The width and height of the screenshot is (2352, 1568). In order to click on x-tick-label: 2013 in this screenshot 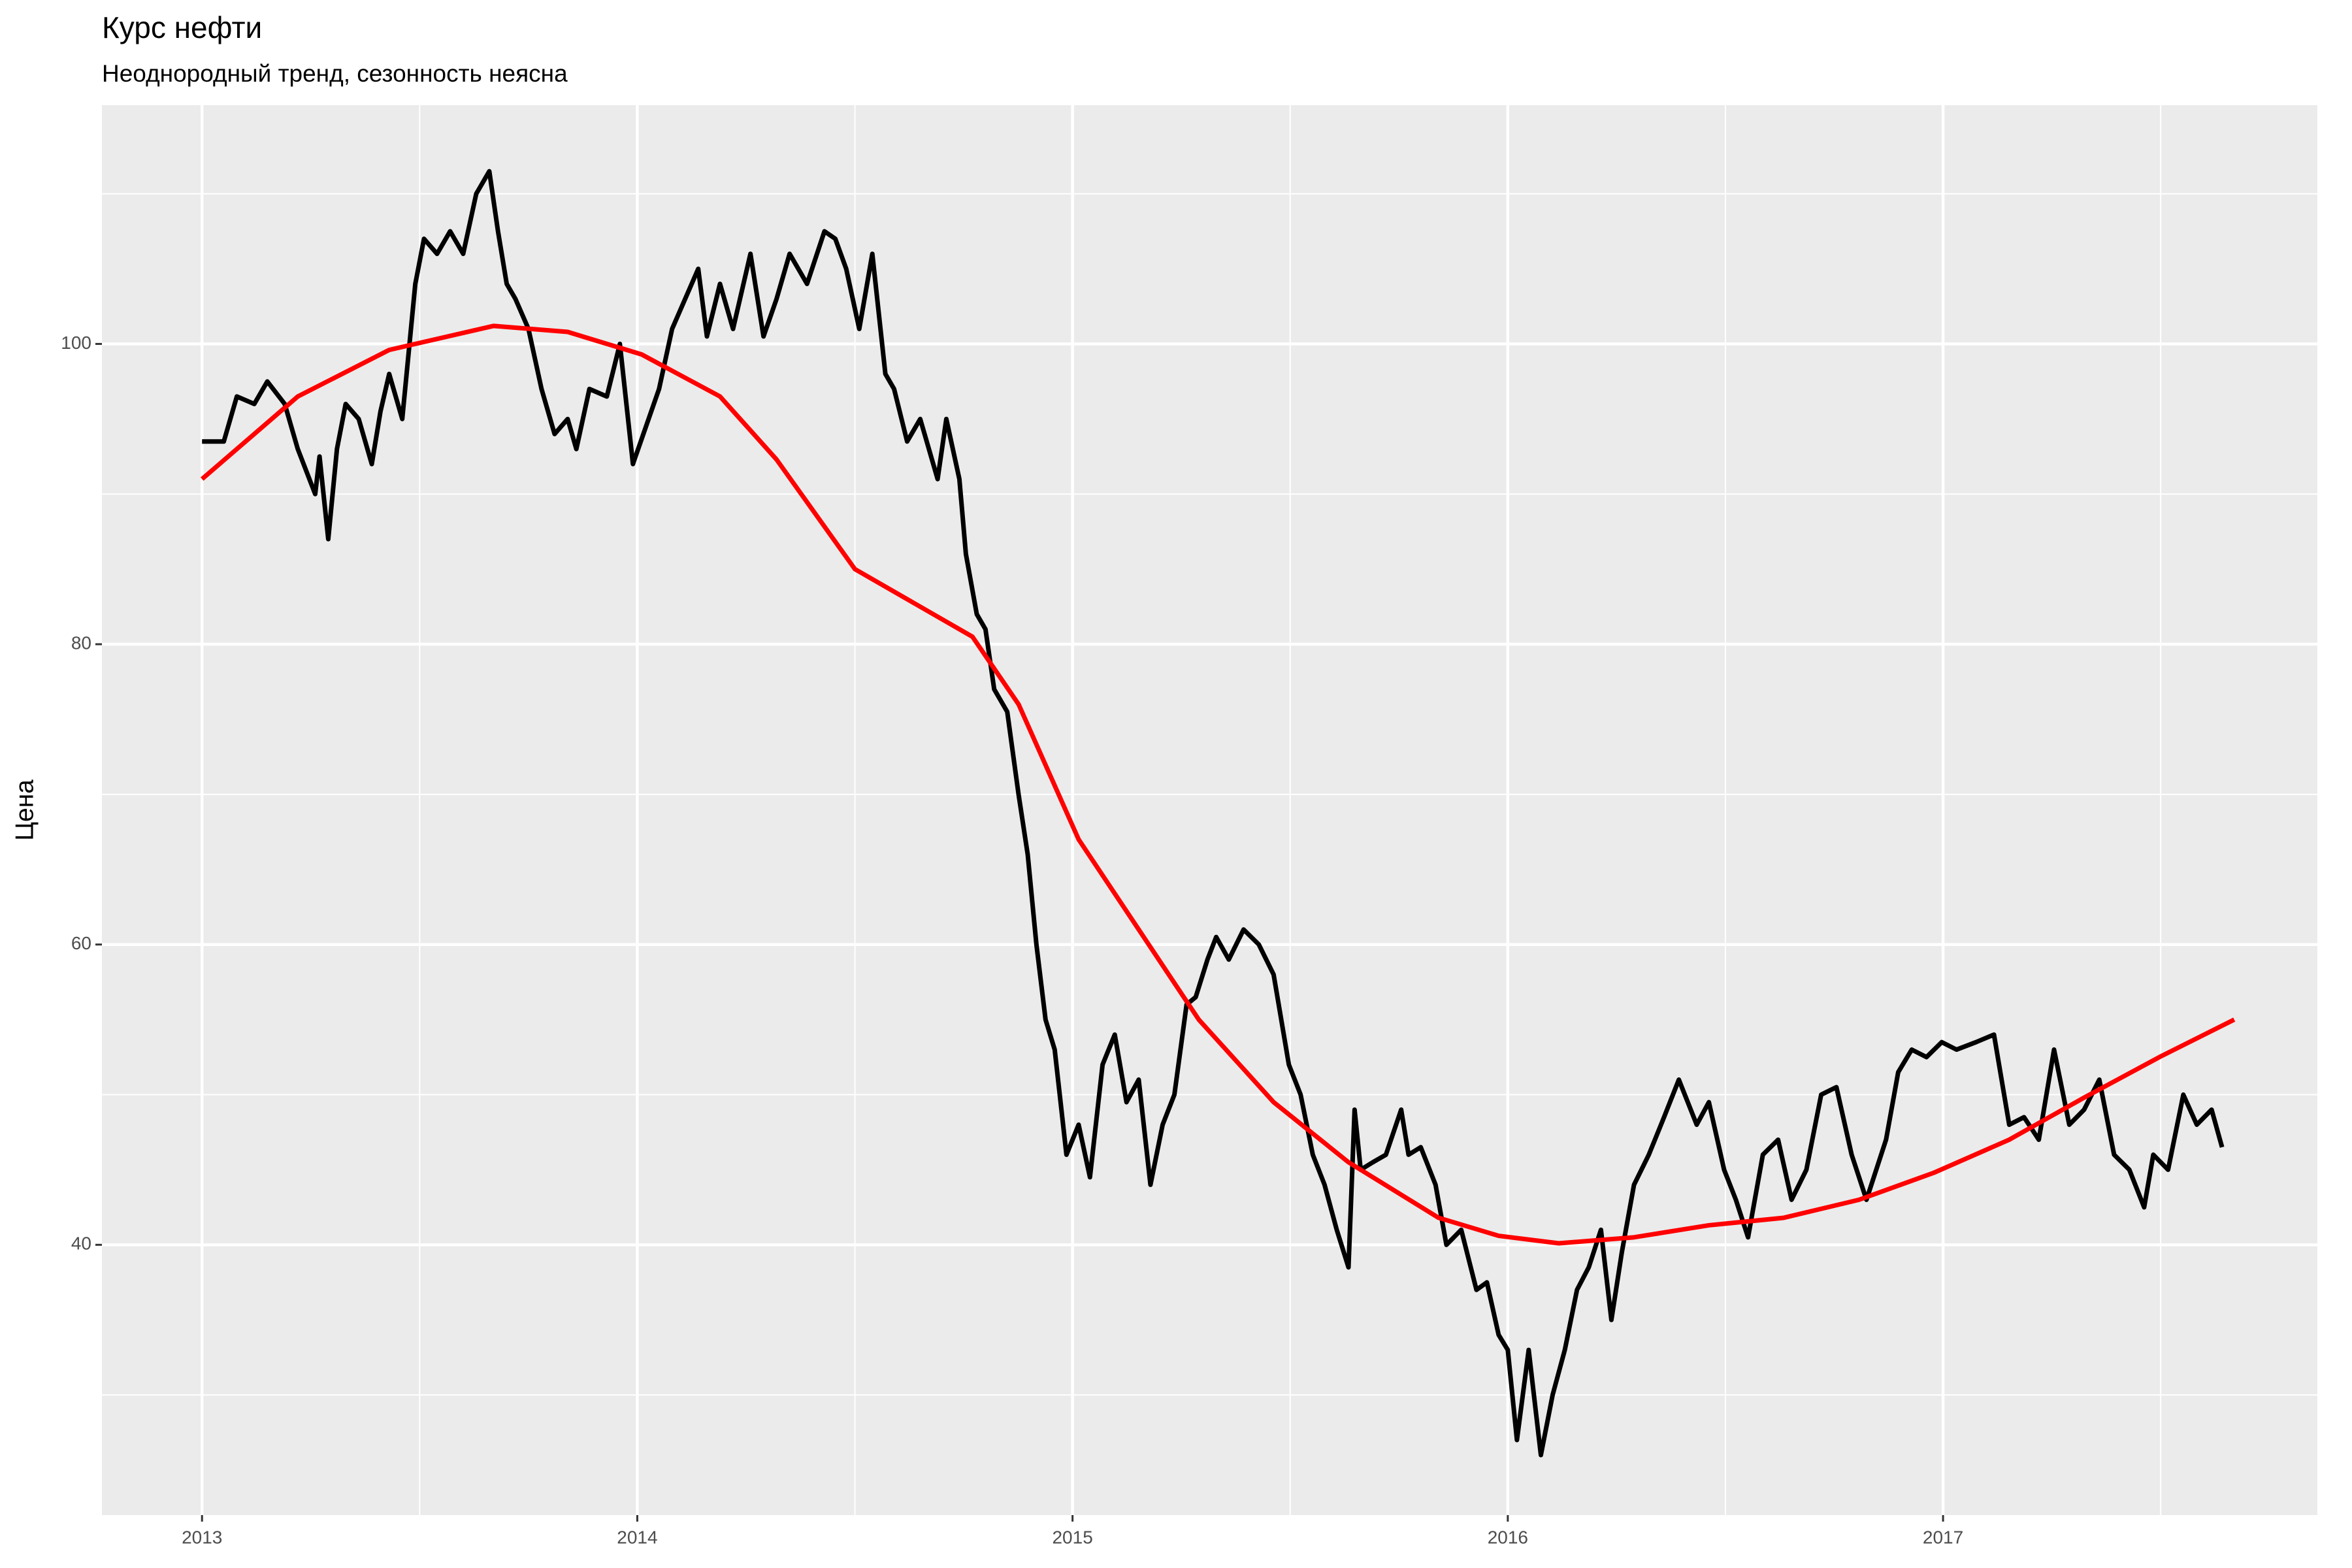, I will do `click(202, 1537)`.